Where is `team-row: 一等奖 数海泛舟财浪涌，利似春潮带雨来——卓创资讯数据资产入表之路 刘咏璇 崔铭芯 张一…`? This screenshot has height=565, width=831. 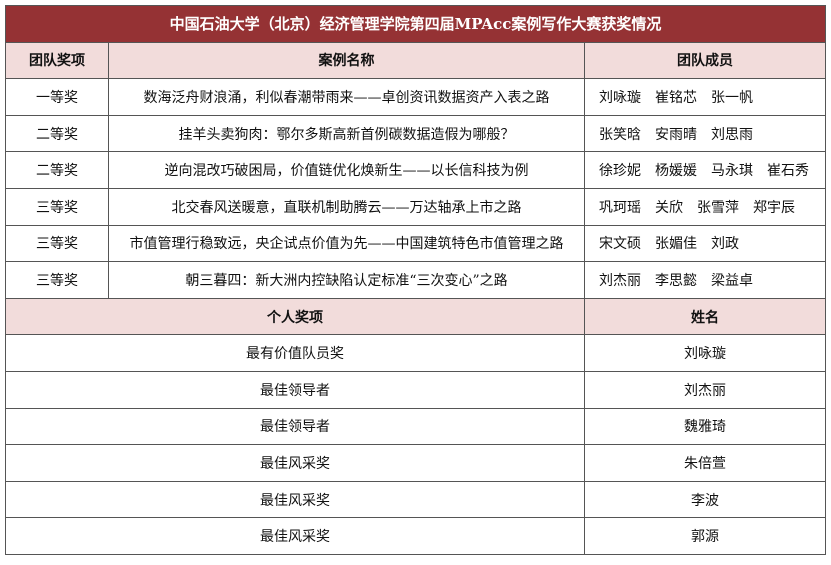 team-row: 一等奖 数海泛舟财浪涌，利似春潮带雨来——卓创资讯数据资产入表之路 刘咏璇 崔铭芯 张一… is located at coordinates (415, 97).